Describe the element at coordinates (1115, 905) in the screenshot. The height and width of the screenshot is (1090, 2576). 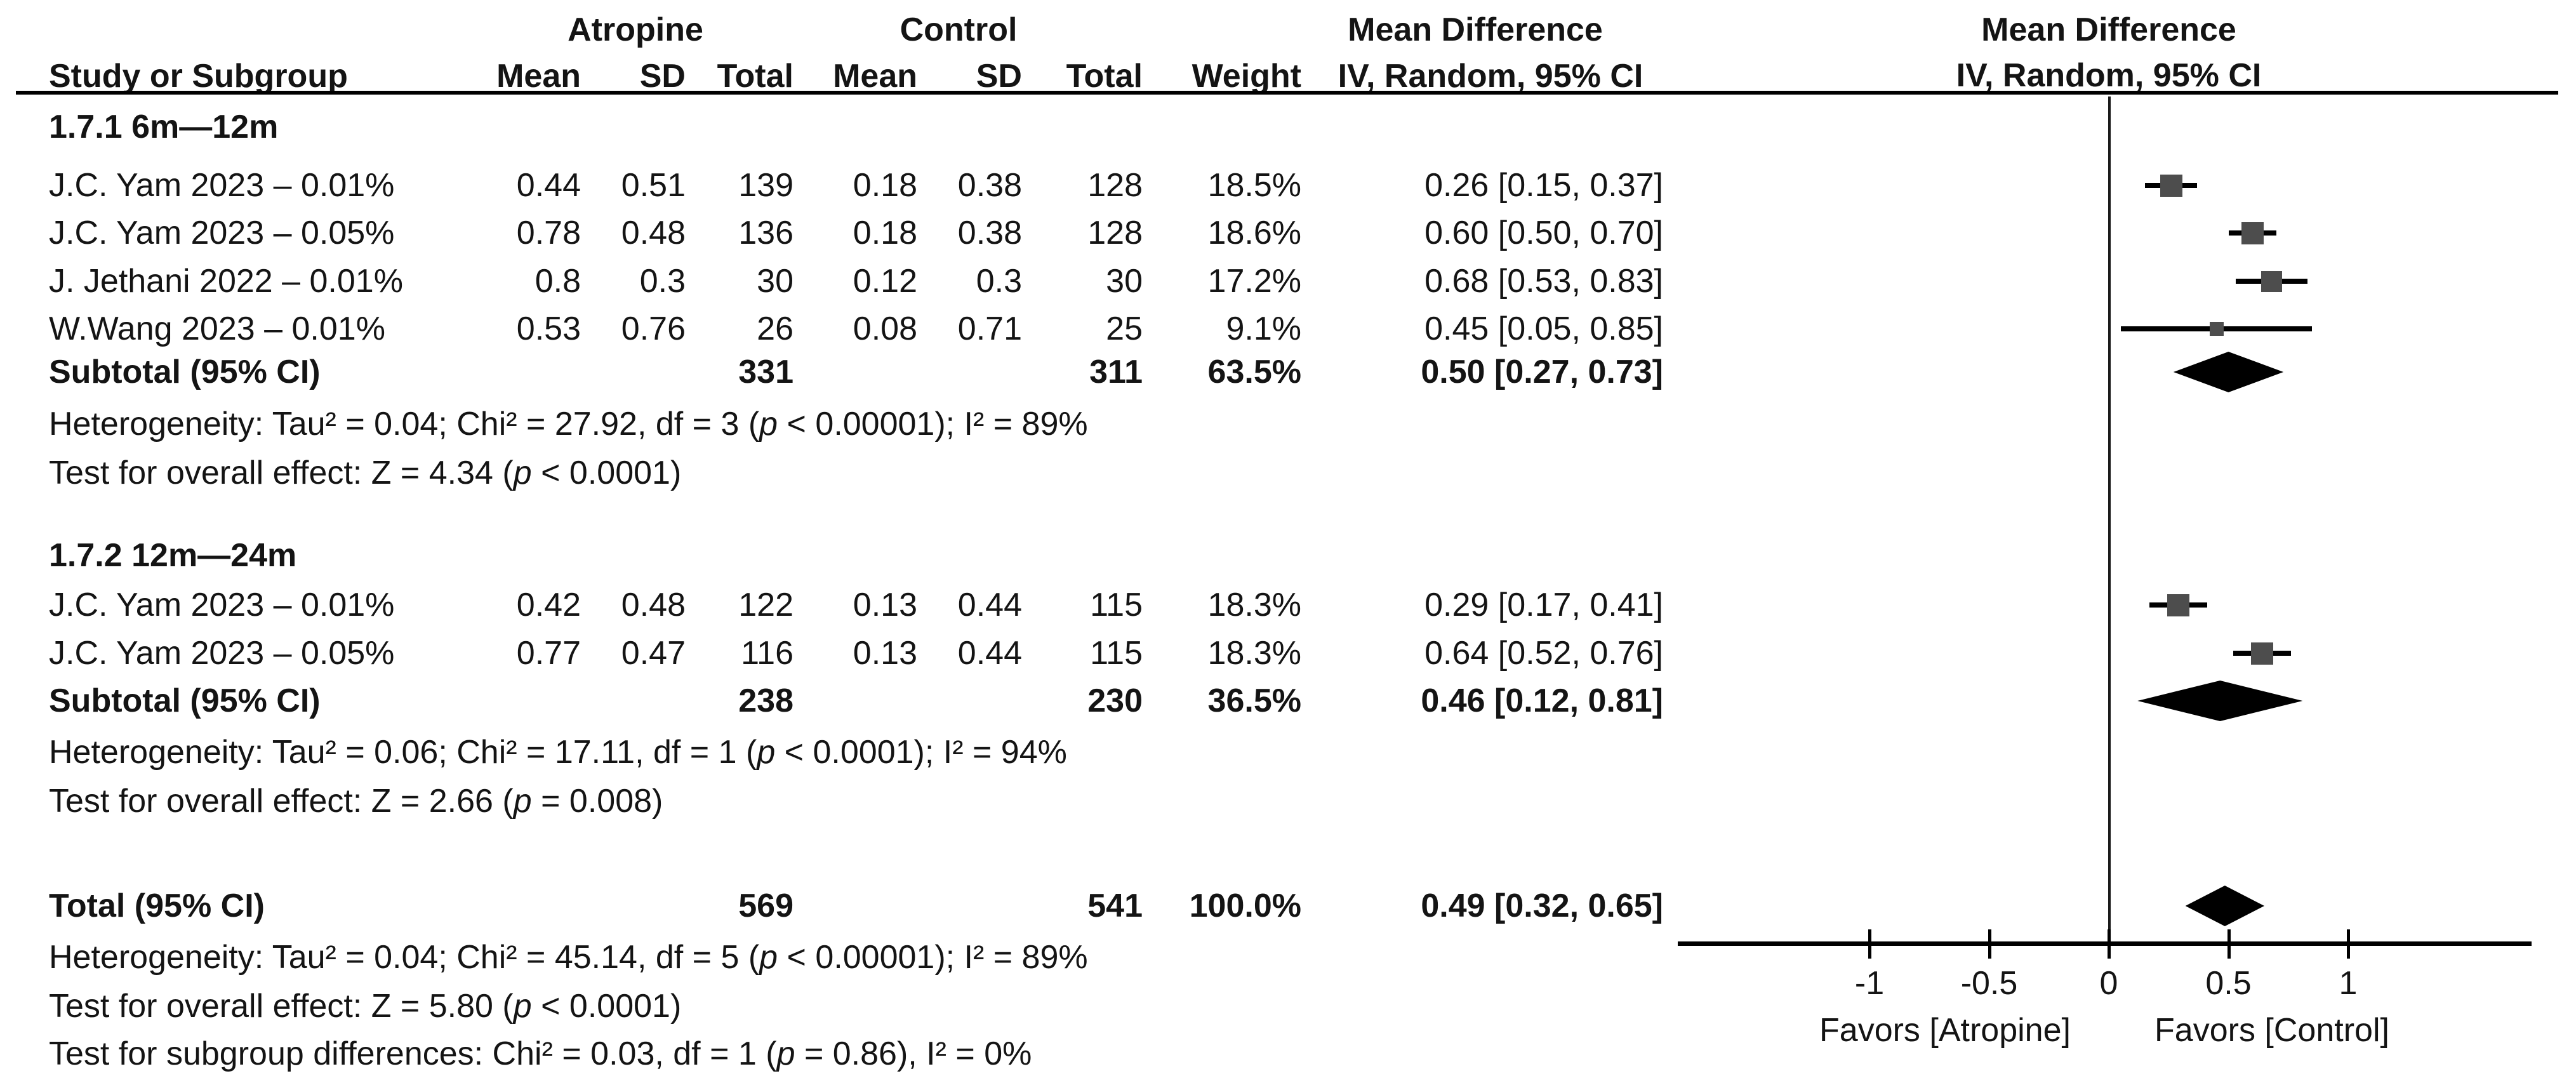
I see `total-control-n: 541` at that location.